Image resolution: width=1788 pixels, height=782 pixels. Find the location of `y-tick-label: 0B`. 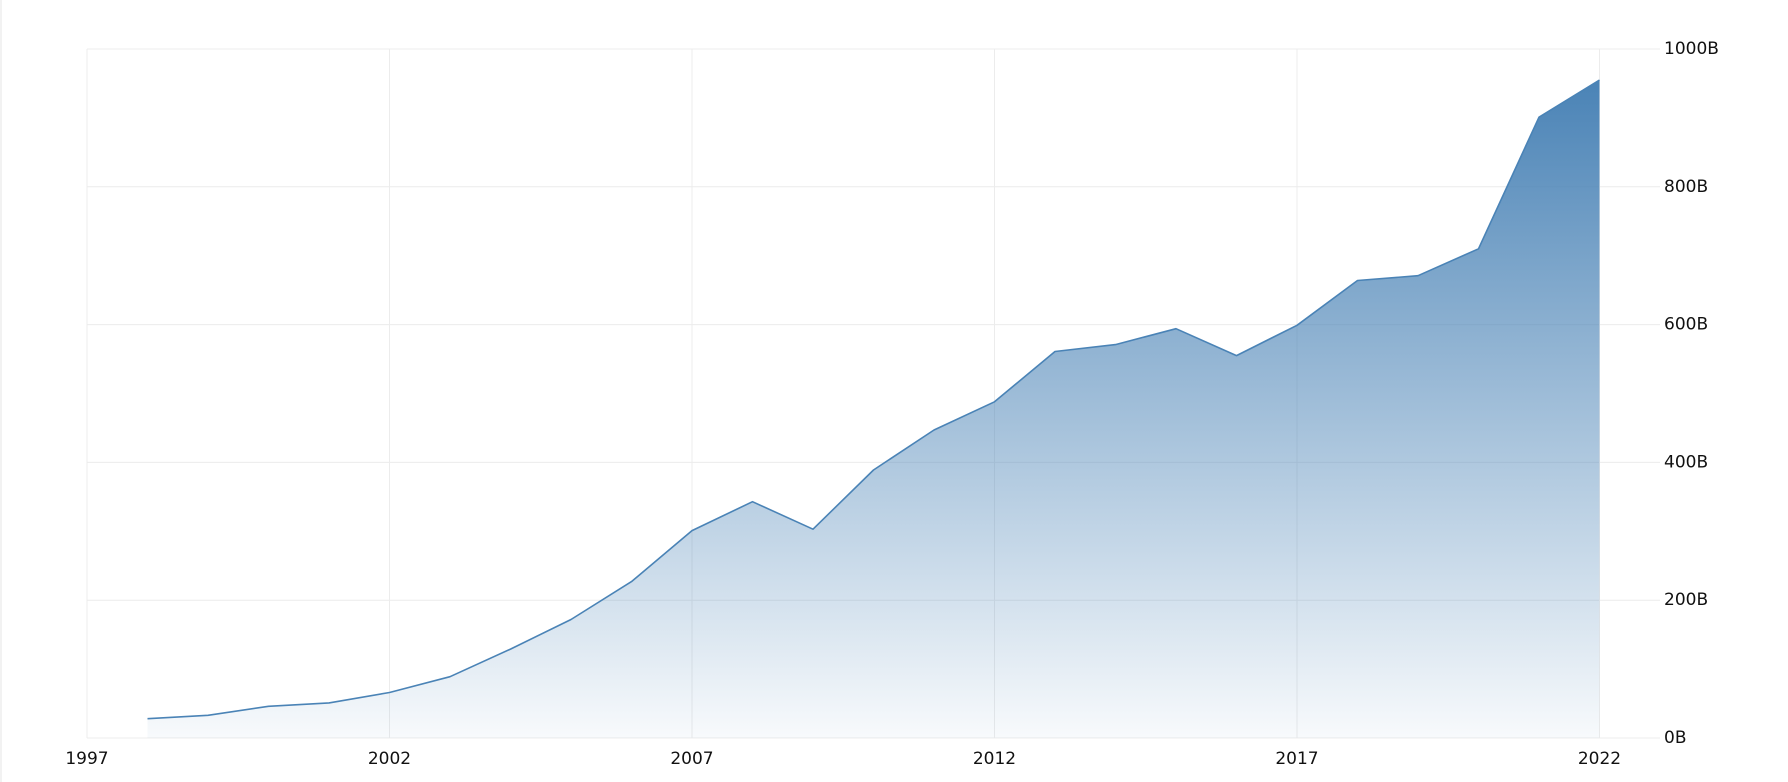

y-tick-label: 0B is located at coordinates (1675, 738).